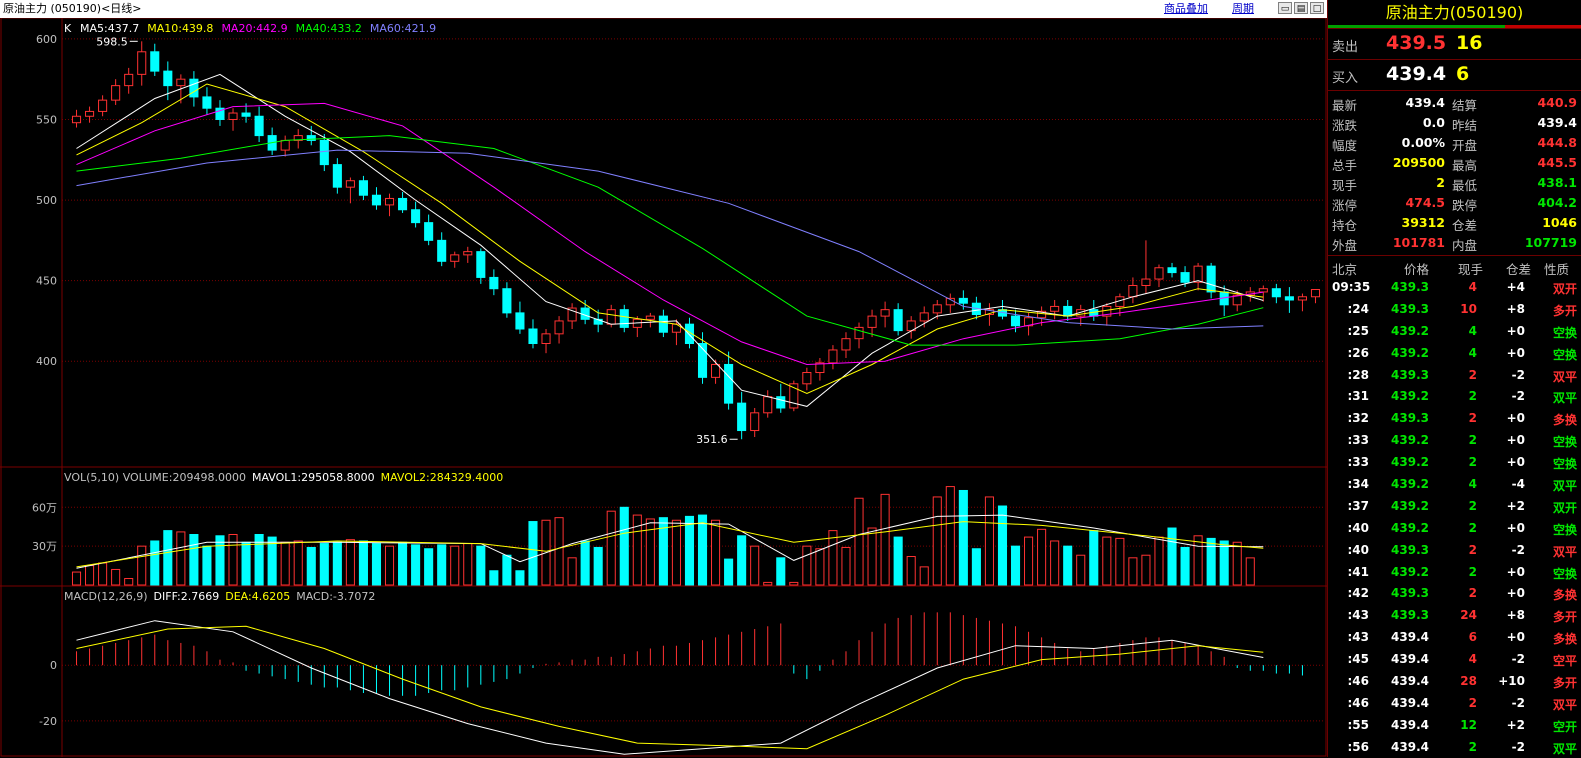 Image resolution: width=1581 pixels, height=758 pixels. Describe the element at coordinates (1454, 681) in the screenshot. I see `tick-row: :46 439.4 28 +10 多开` at that location.